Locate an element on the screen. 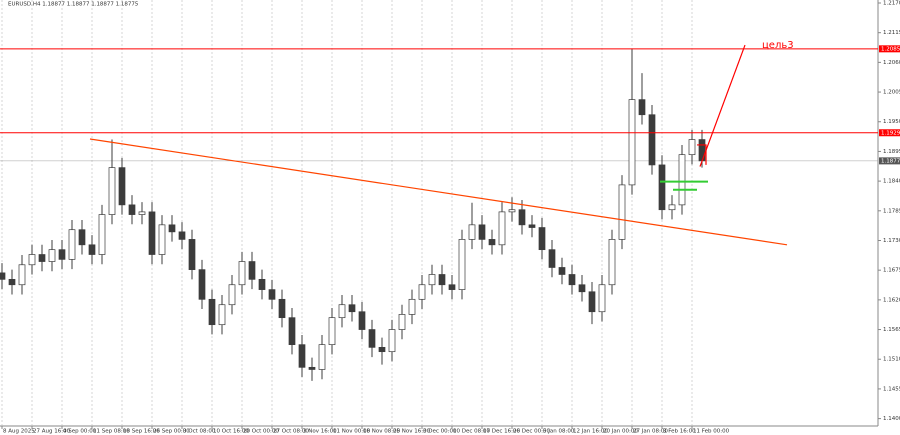 This screenshot has width=900, height=435. y-tick-label: 1.14550 is located at coordinates (891, 389).